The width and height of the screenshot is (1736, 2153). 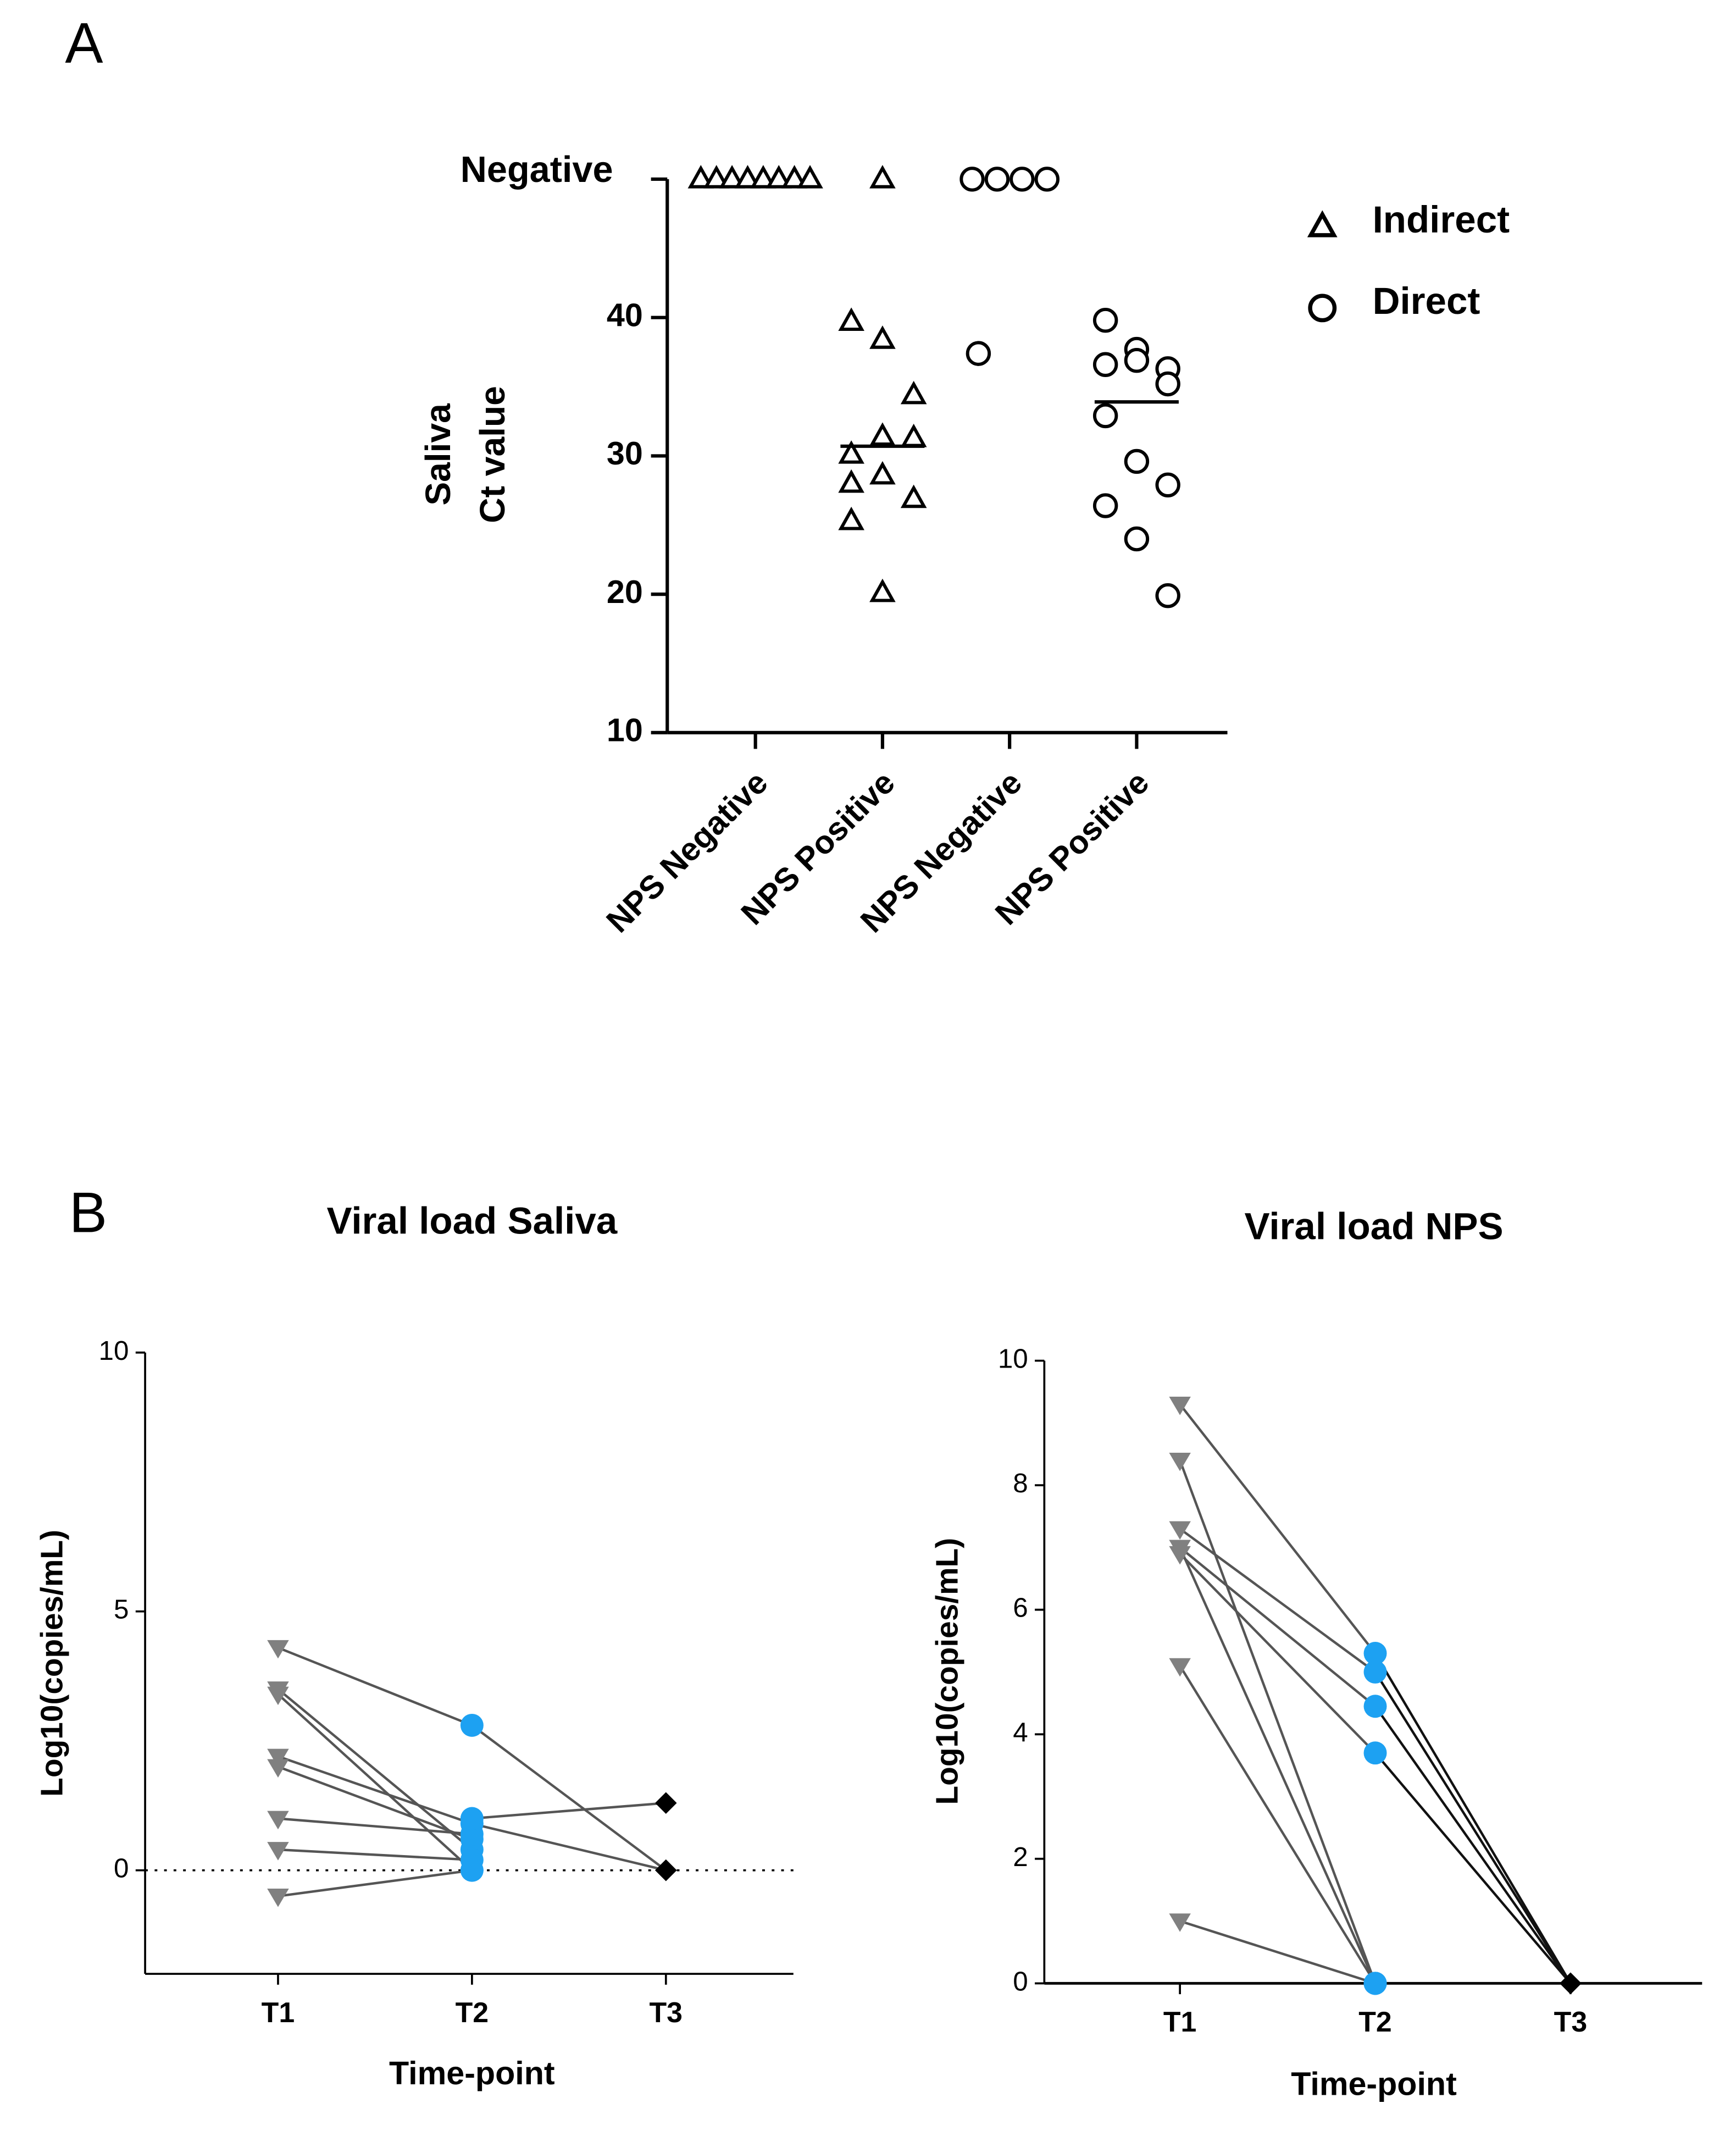 I want to click on y-axis-label: Ct value, so click(x=492, y=454).